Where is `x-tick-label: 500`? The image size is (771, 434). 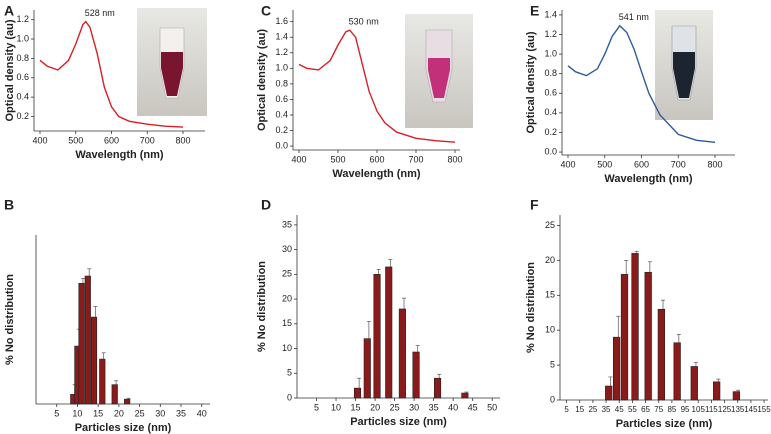
x-tick-label: 500 is located at coordinates (75, 140).